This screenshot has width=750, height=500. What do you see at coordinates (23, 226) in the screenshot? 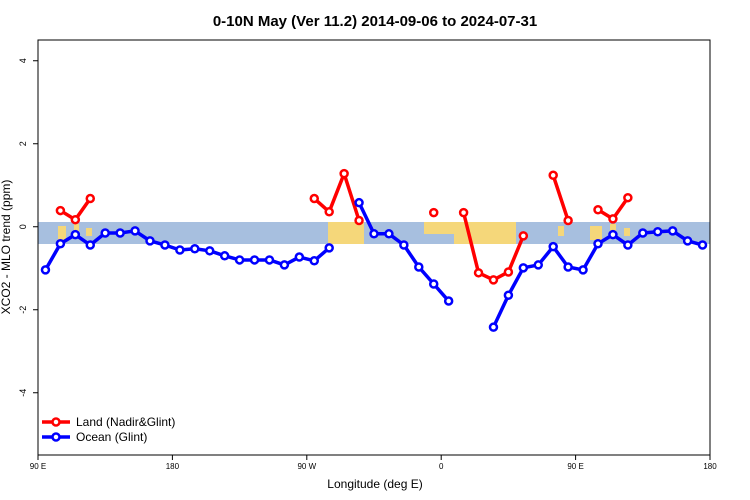
I see `y-tick-label: 0` at bounding box center [23, 226].